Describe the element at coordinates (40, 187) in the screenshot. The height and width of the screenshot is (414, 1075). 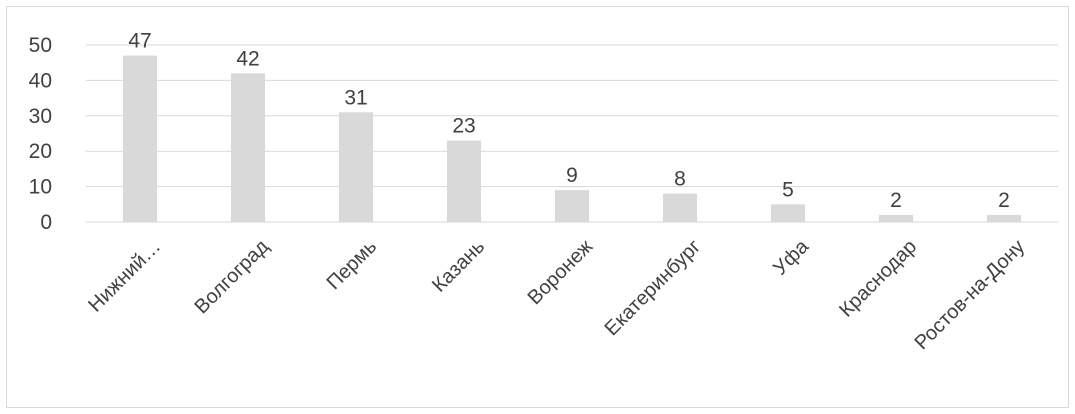
I see `y-tick-label-10: 10` at that location.